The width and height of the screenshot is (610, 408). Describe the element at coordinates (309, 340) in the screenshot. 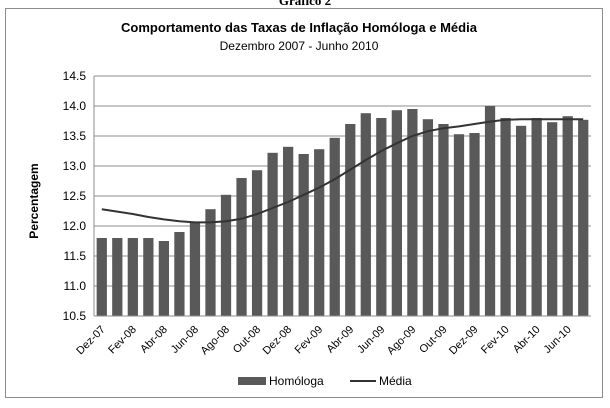

I see `x-tick-label: Fev-09` at that location.